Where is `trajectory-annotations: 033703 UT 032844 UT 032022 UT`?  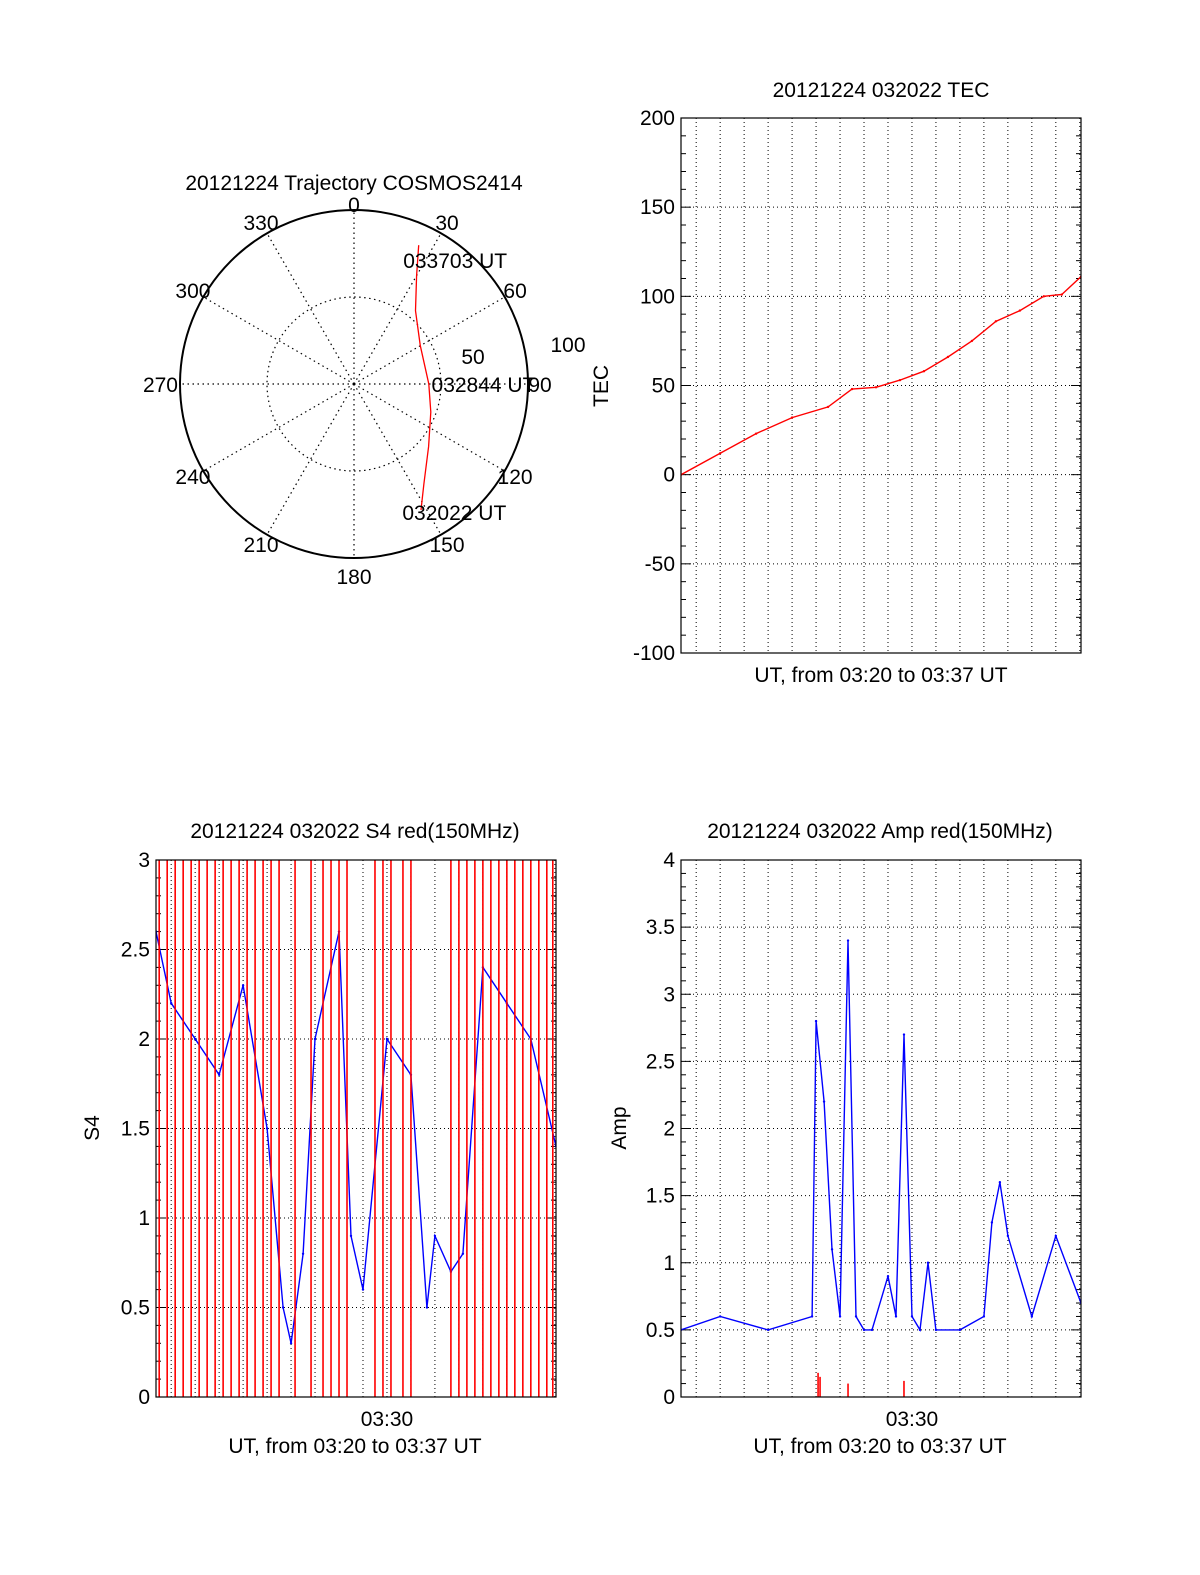
trajectory-annotations: 033703 UT 032844 UT 032022 UT is located at coordinates (468, 387).